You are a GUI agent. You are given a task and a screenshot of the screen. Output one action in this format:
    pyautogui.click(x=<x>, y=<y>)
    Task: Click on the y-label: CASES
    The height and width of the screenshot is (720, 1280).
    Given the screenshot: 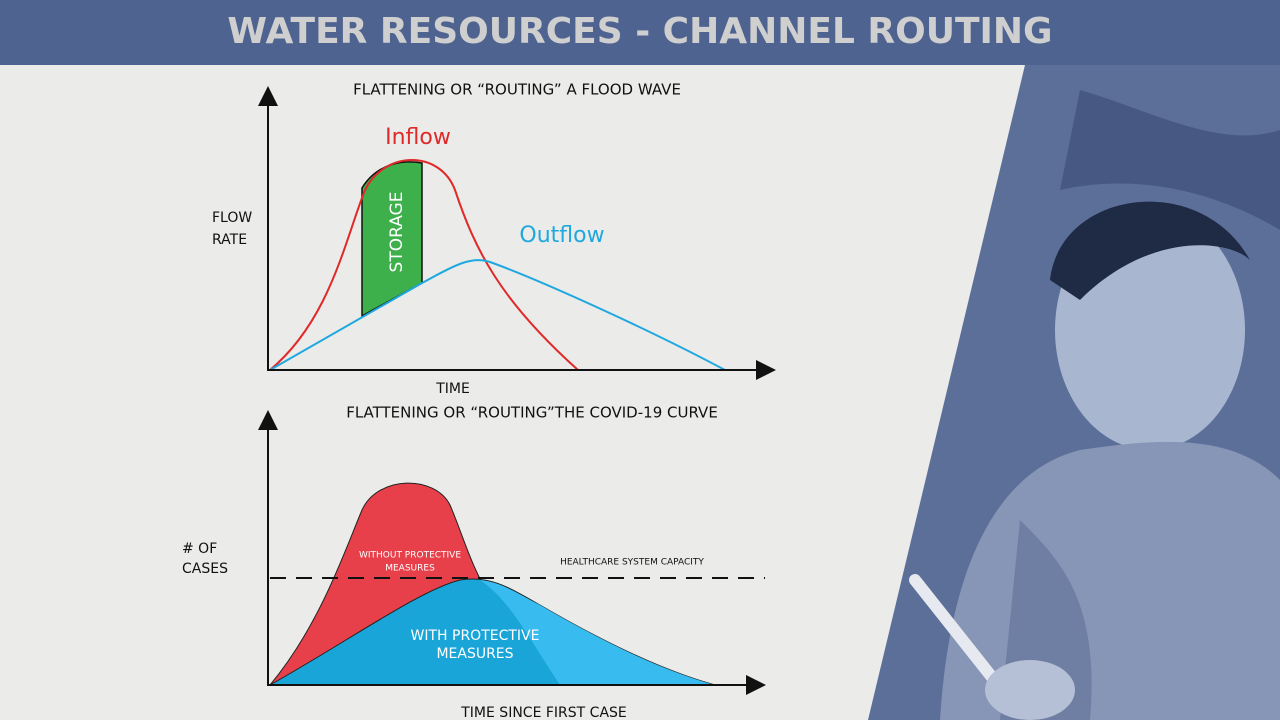 What is the action you would take?
    pyautogui.click(x=205, y=569)
    